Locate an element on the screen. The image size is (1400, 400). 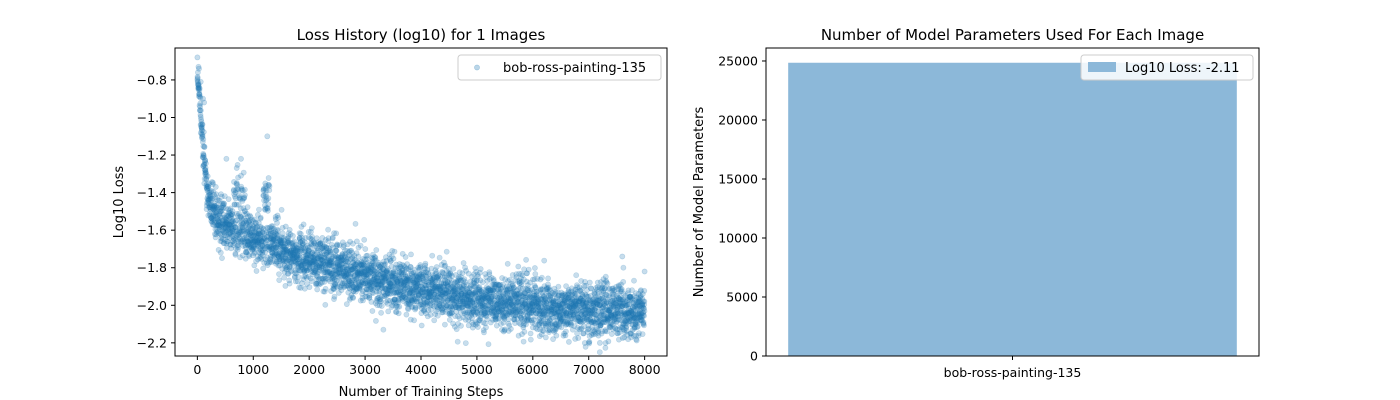
y-tick-label: −2.2 is located at coordinates (152, 342).